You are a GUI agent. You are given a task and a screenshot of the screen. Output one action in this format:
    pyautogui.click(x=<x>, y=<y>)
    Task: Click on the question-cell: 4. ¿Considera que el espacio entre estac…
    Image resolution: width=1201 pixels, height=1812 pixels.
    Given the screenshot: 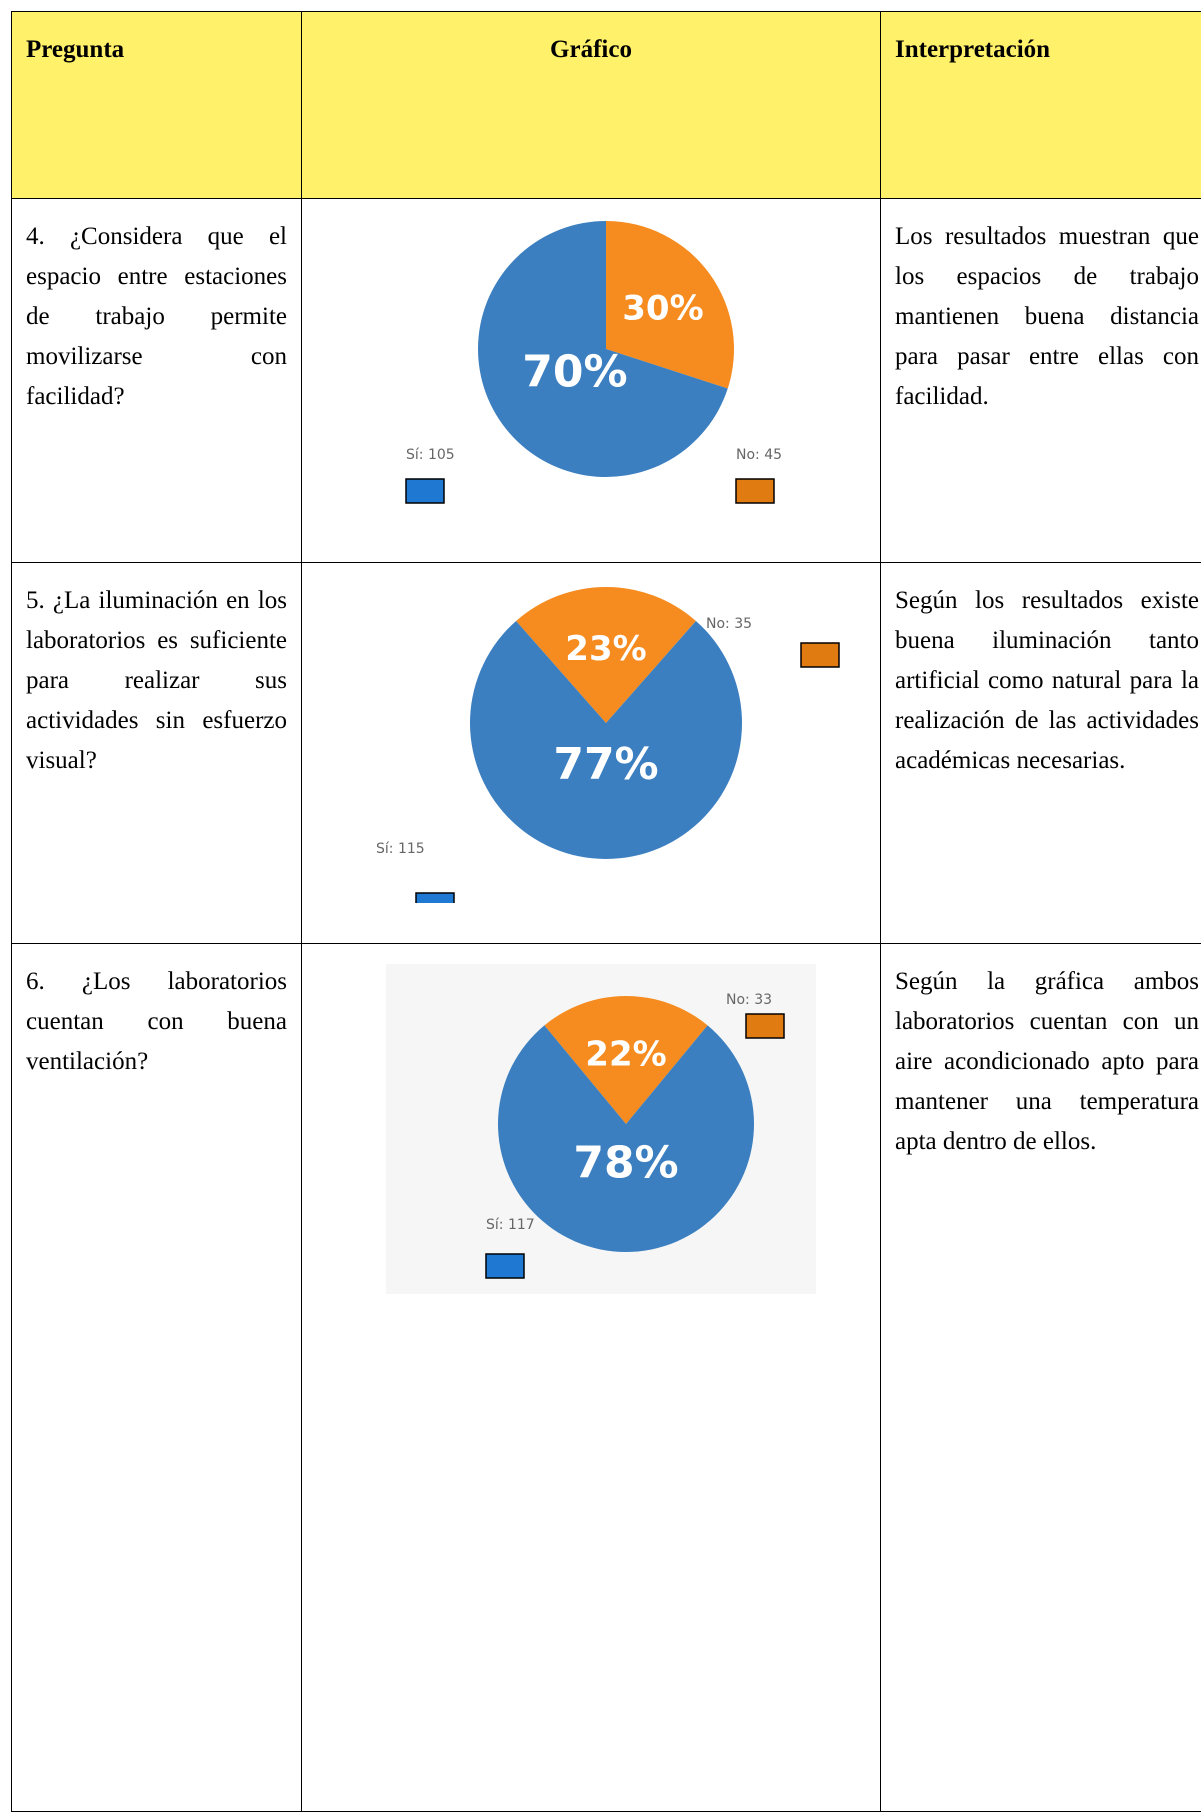 What is the action you would take?
    pyautogui.click(x=157, y=381)
    